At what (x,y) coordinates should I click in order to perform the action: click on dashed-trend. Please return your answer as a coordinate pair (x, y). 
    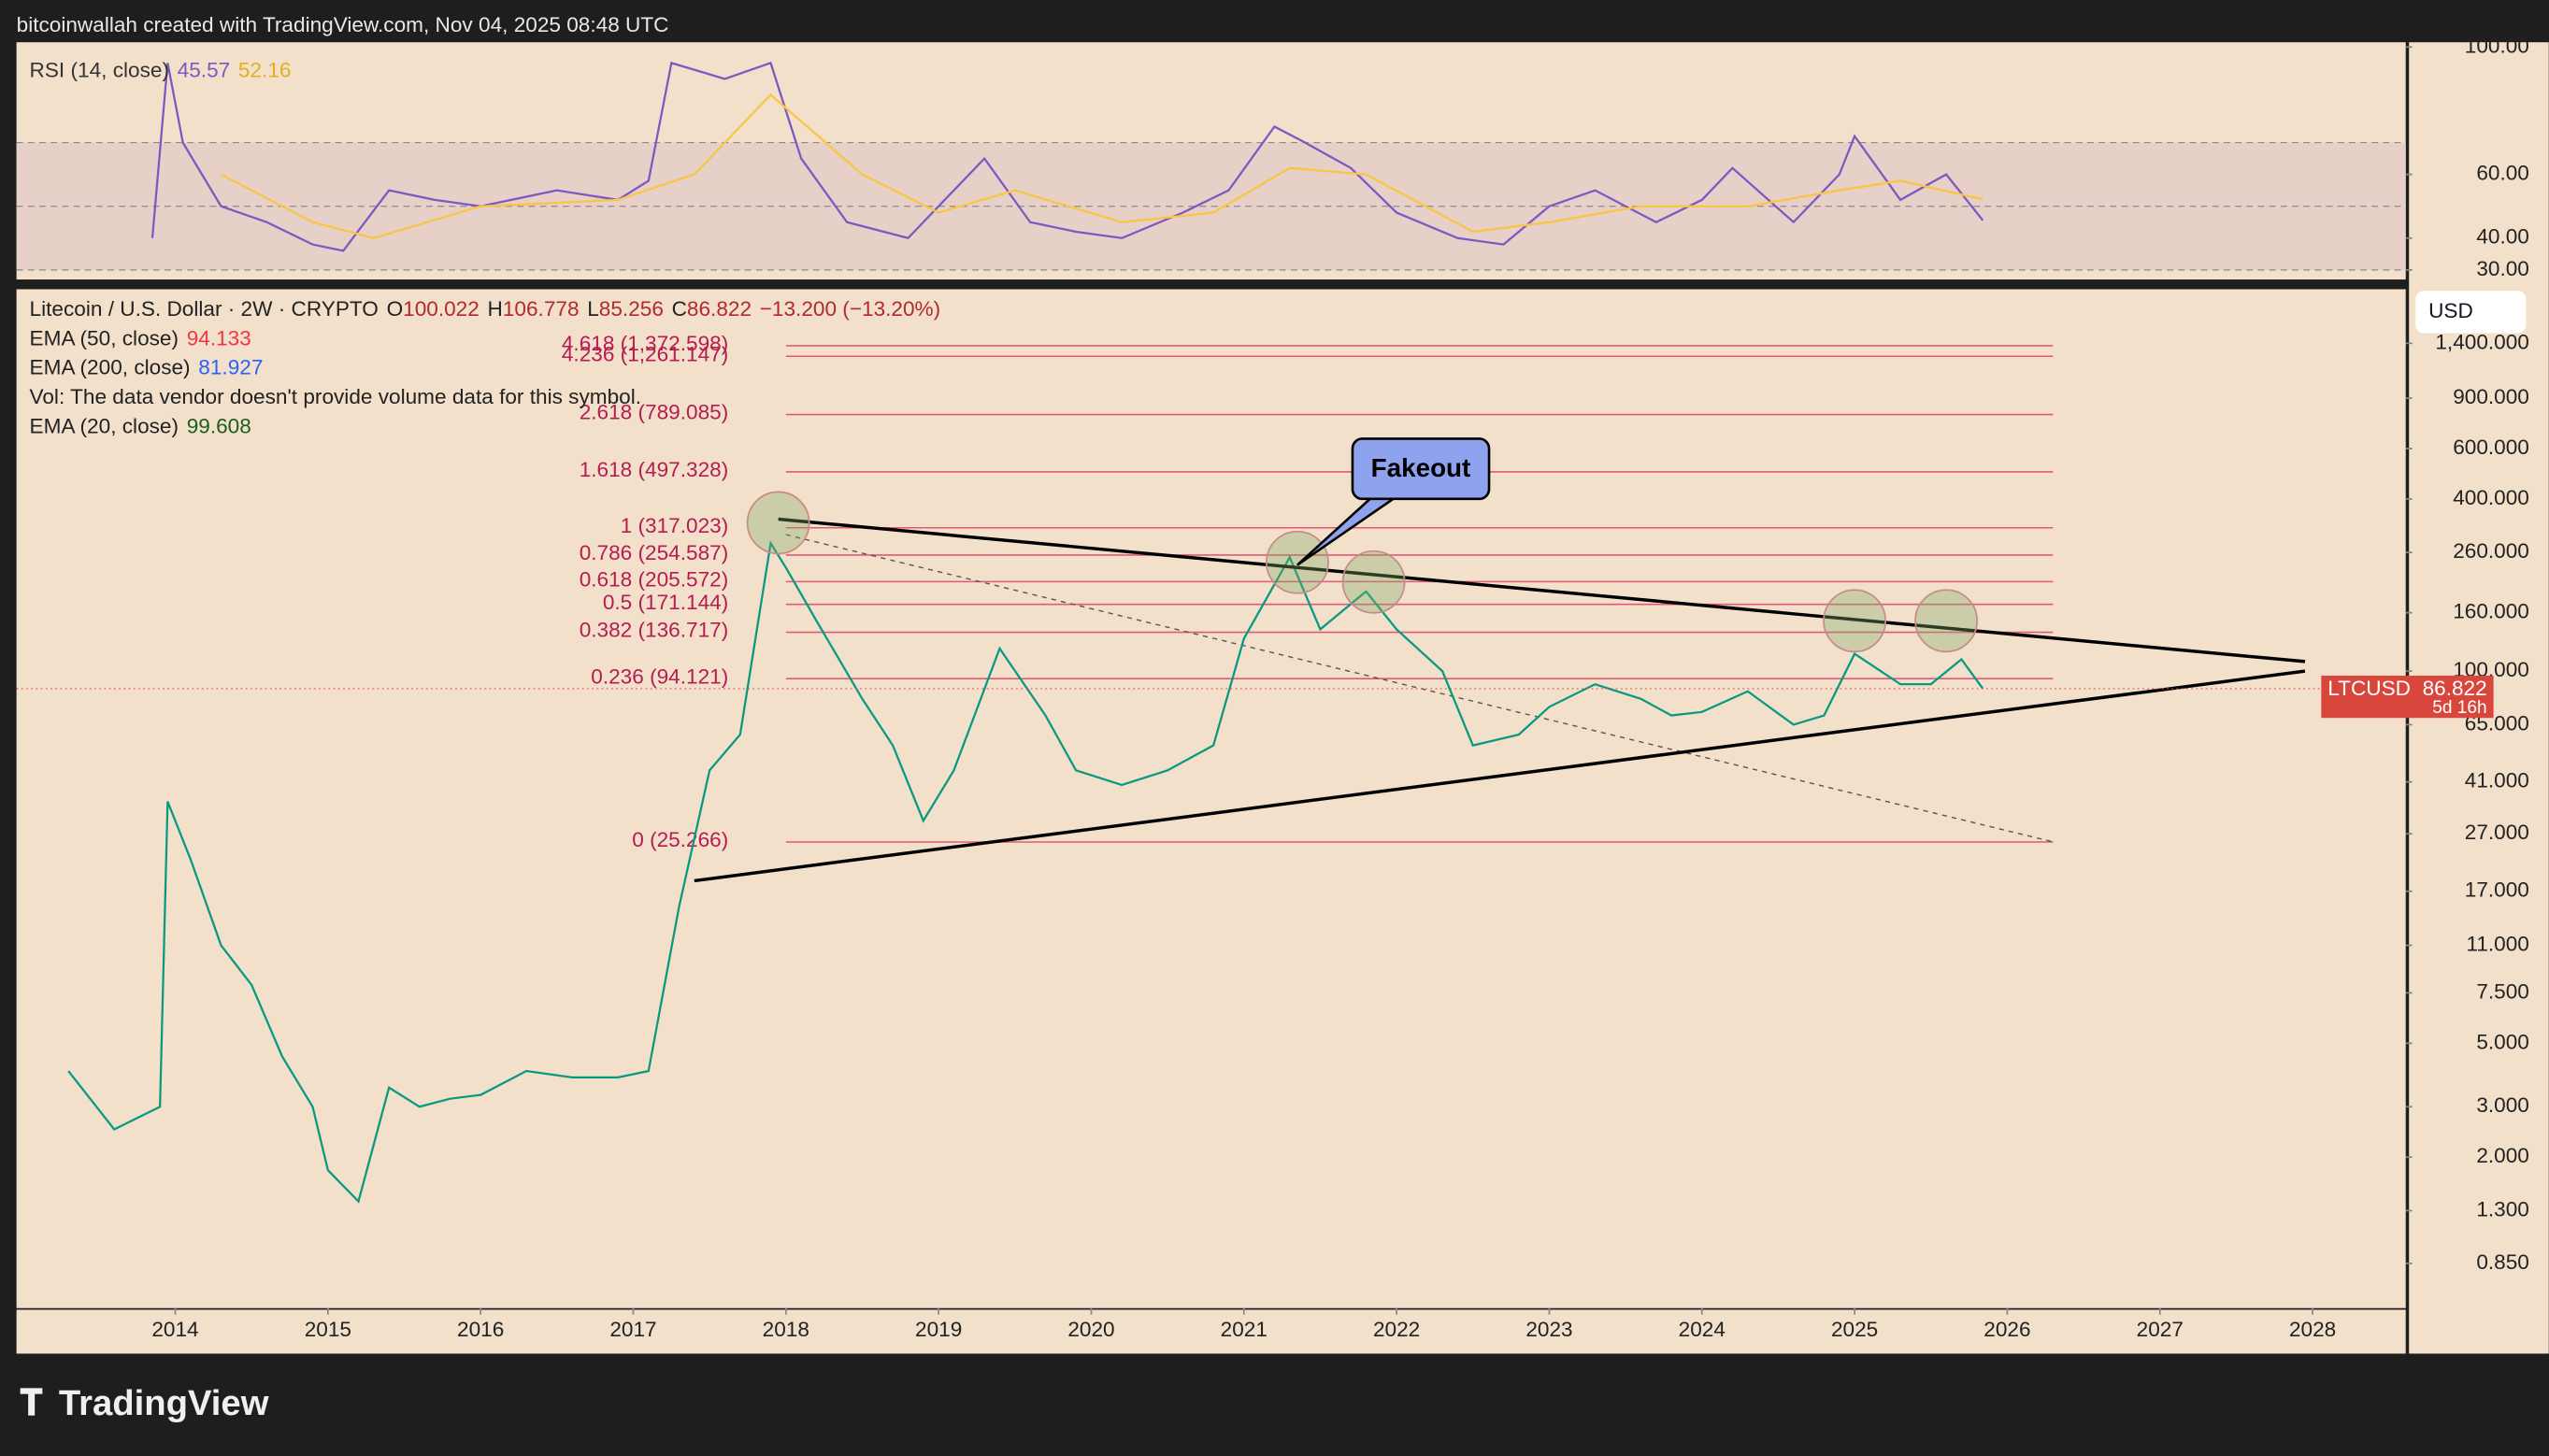
    Looking at the image, I should click on (1419, 688).